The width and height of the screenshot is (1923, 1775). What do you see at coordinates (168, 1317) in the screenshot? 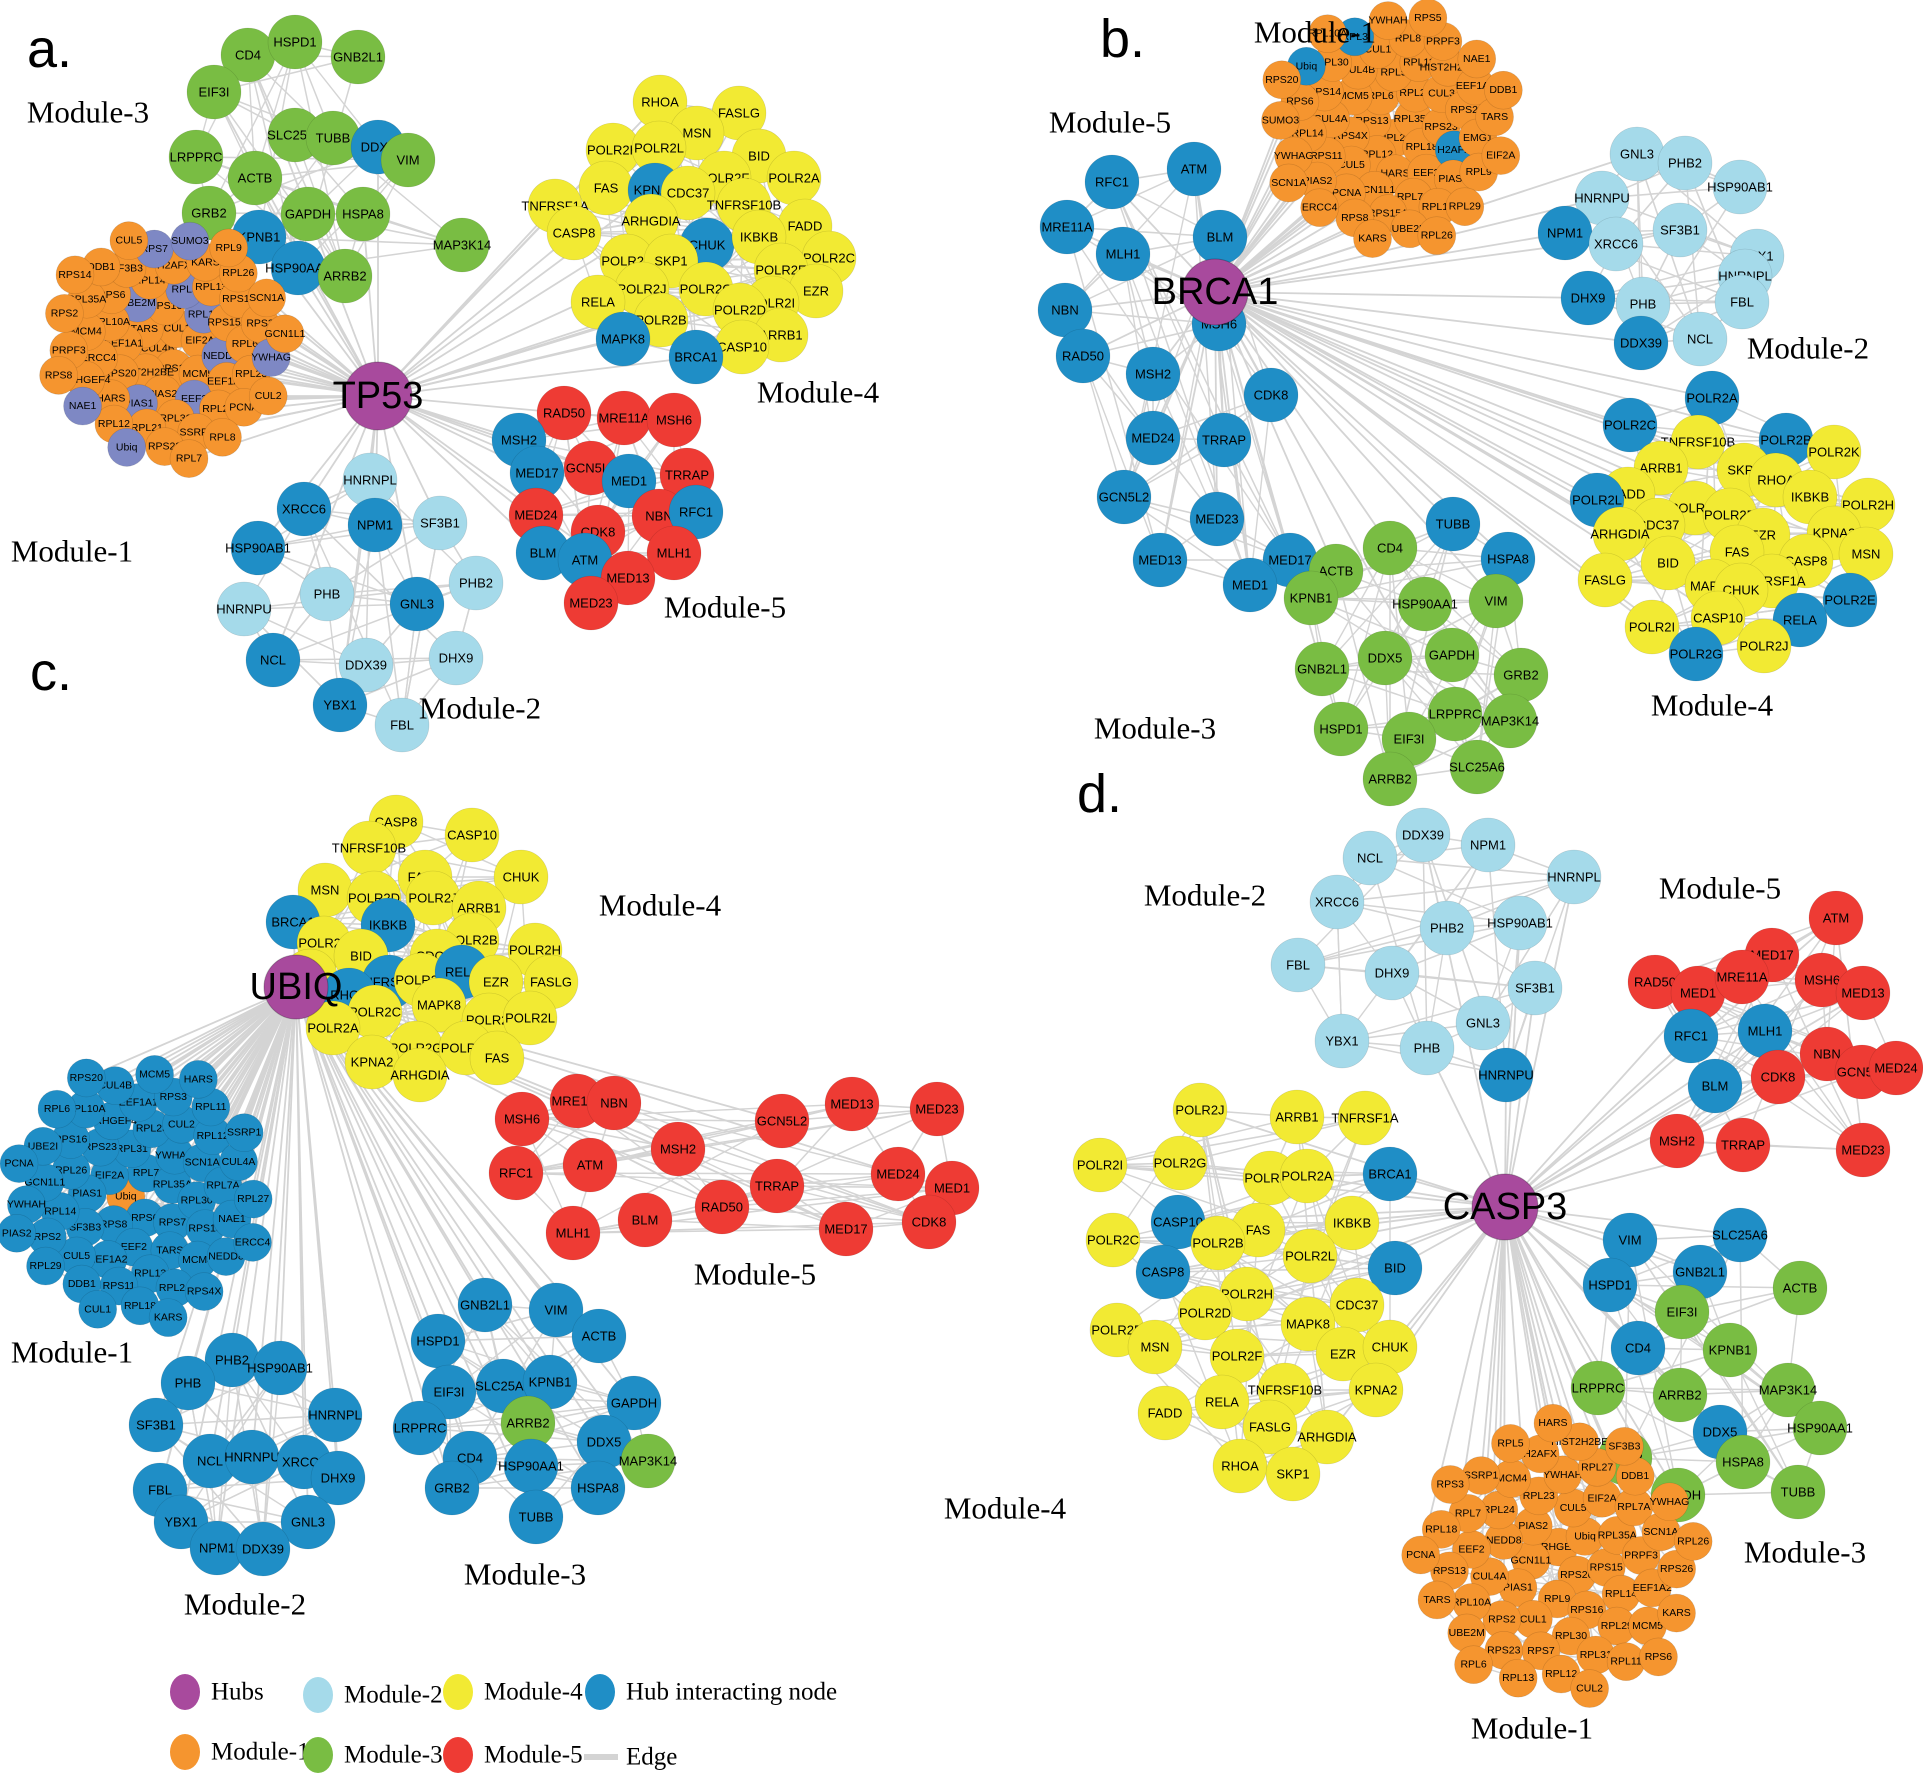
I see `node-c-KARS` at bounding box center [168, 1317].